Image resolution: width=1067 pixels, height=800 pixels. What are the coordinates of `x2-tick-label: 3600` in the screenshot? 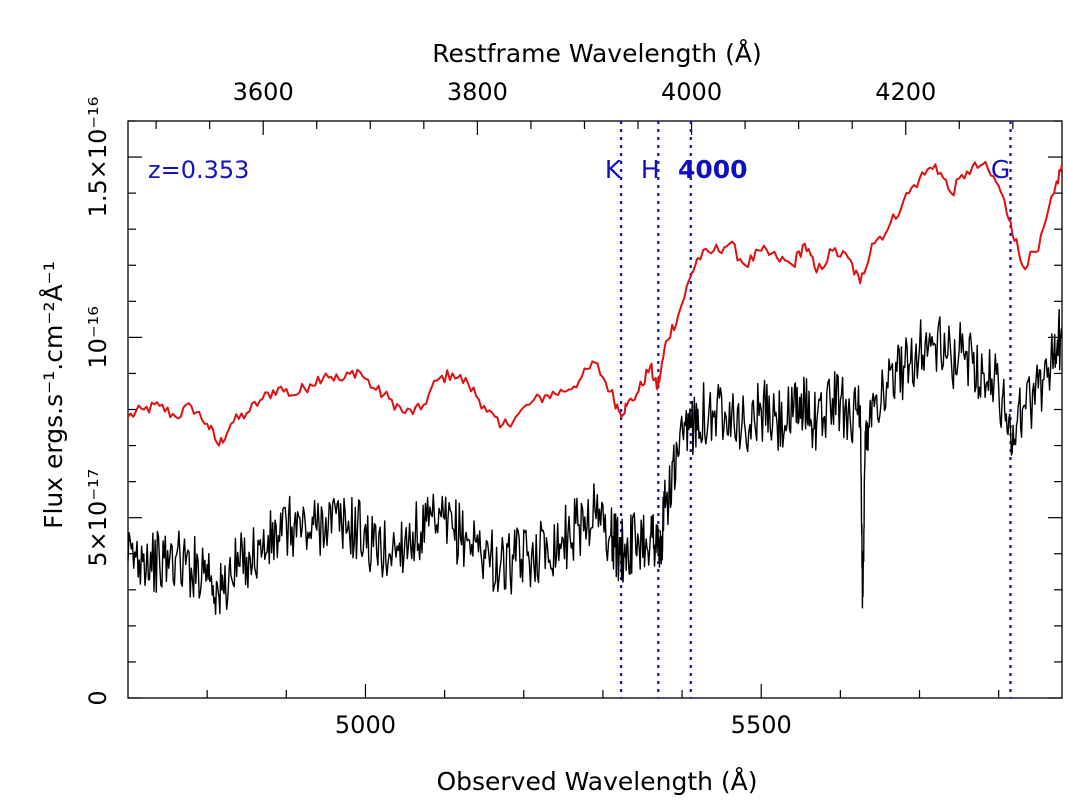 It's located at (263, 92).